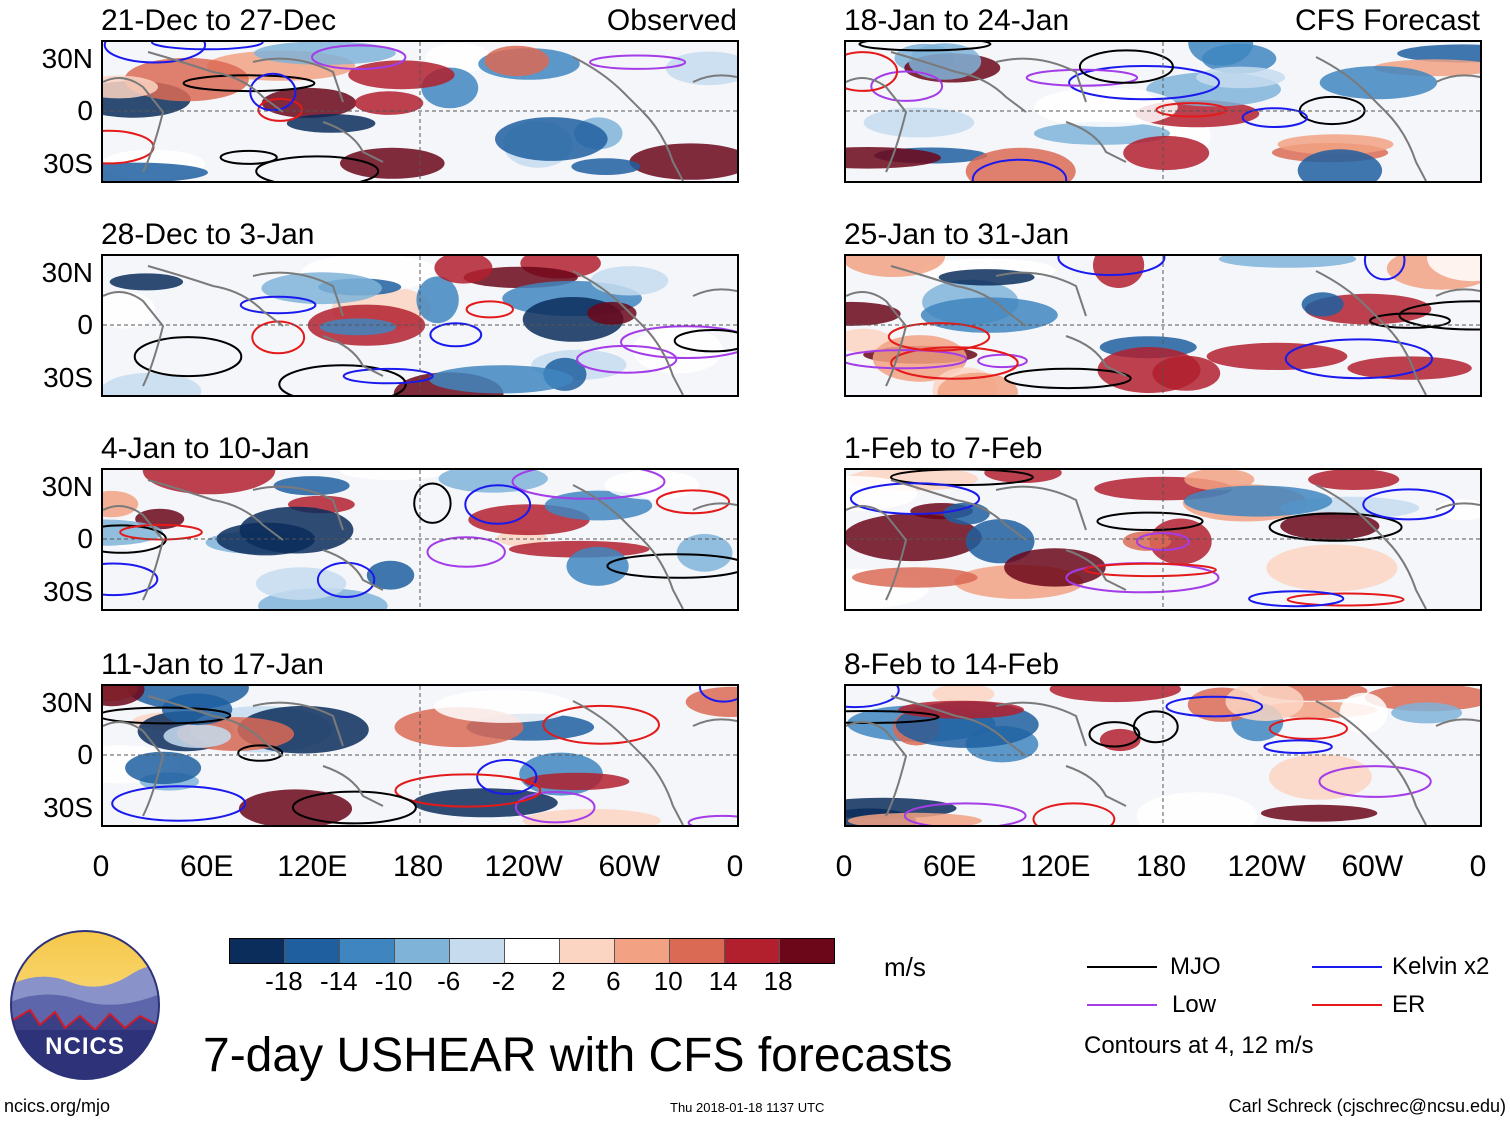  What do you see at coordinates (208, 234) in the screenshot?
I see `panel-title: 28-Dec to 3-Jan` at bounding box center [208, 234].